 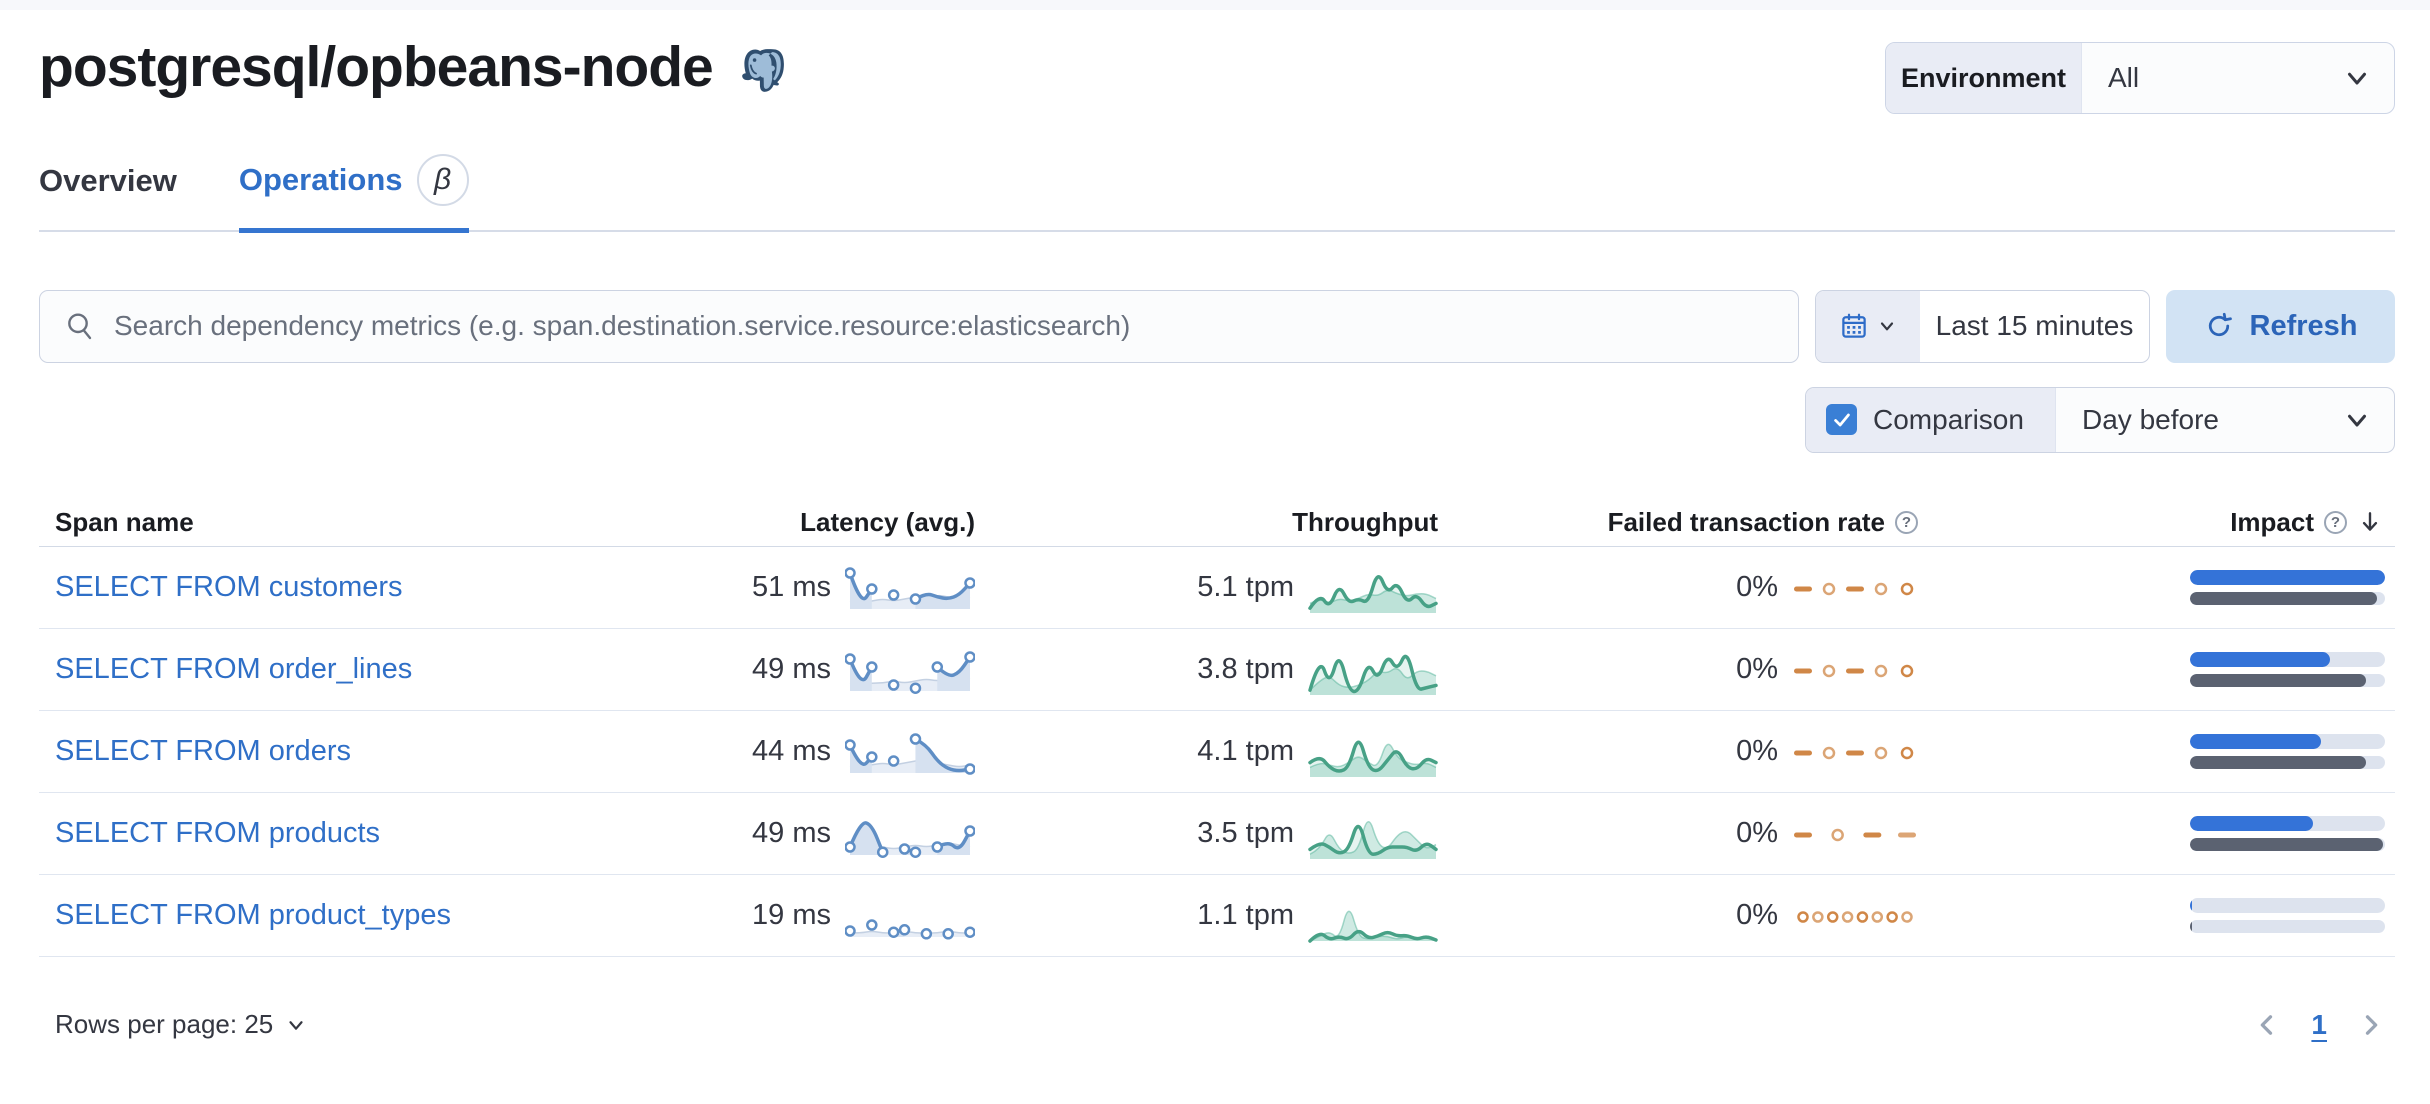 What do you see at coordinates (1245, 832) in the screenshot?
I see `throughput-value: 3.5 tpm` at bounding box center [1245, 832].